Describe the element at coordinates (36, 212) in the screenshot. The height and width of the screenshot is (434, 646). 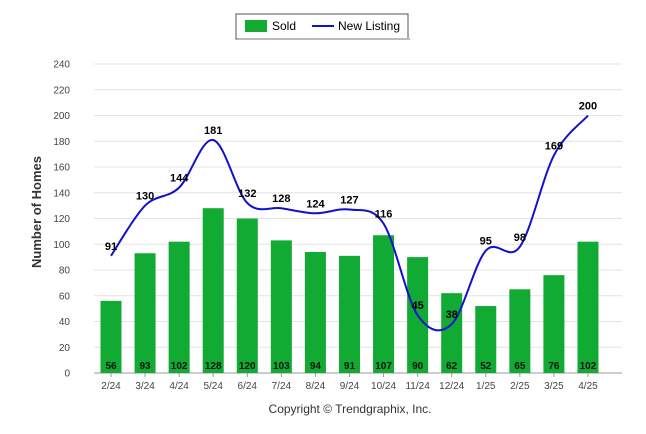
I see `y-axis-label: Number of Homes` at that location.